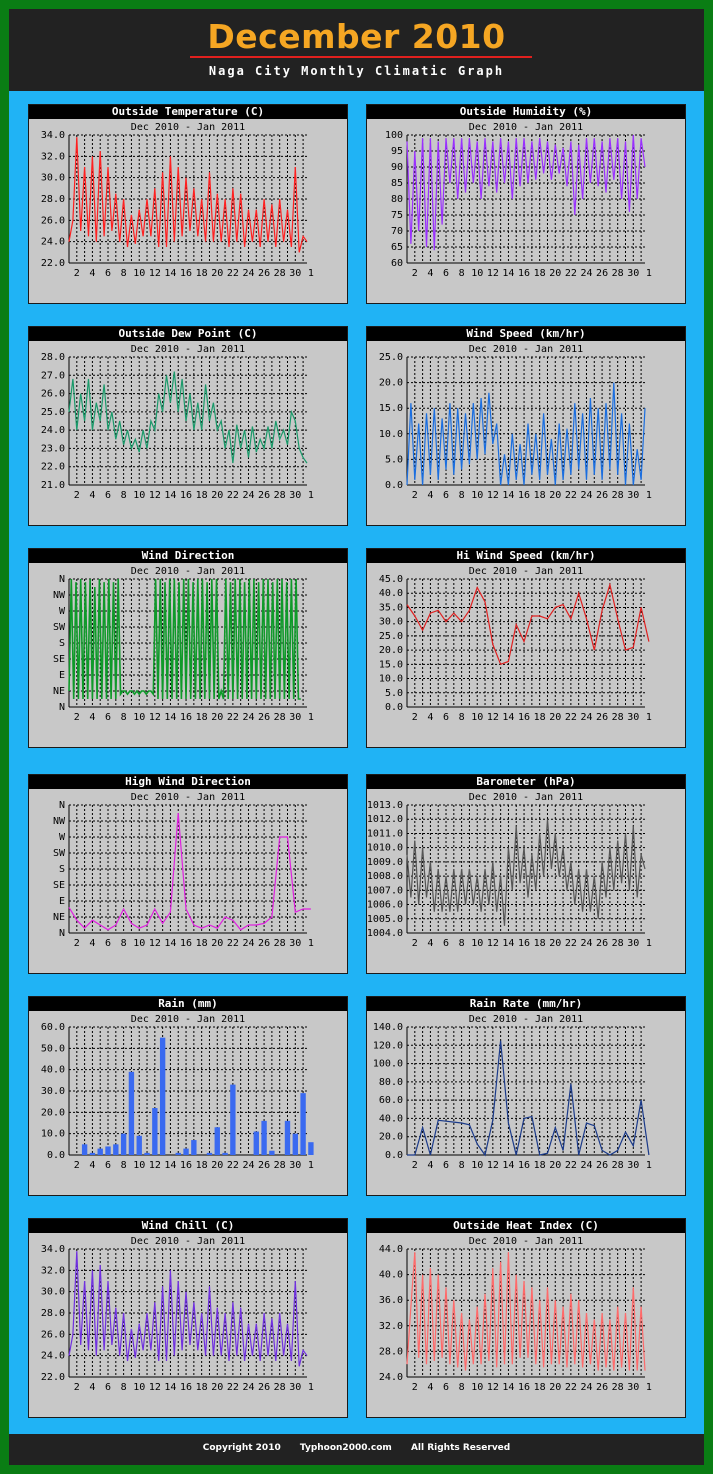 The image size is (713, 1474). Describe the element at coordinates (391, 1137) in the screenshot. I see `y-tick-label: 20.0` at that location.